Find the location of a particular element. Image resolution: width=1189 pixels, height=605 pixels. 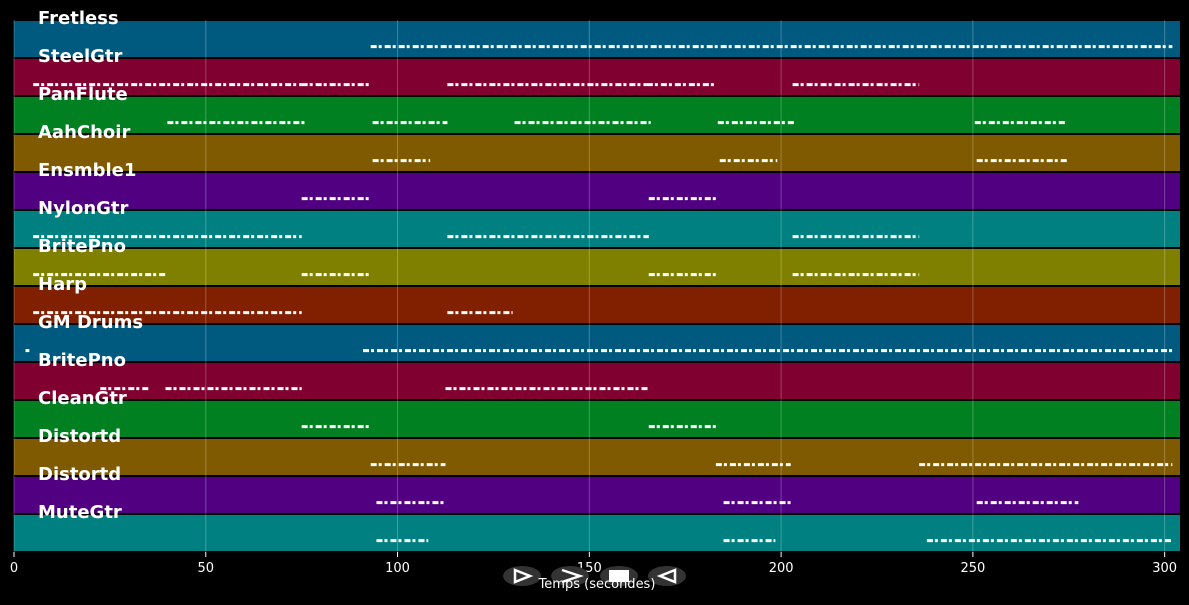

stop-icon is located at coordinates (619, 576).